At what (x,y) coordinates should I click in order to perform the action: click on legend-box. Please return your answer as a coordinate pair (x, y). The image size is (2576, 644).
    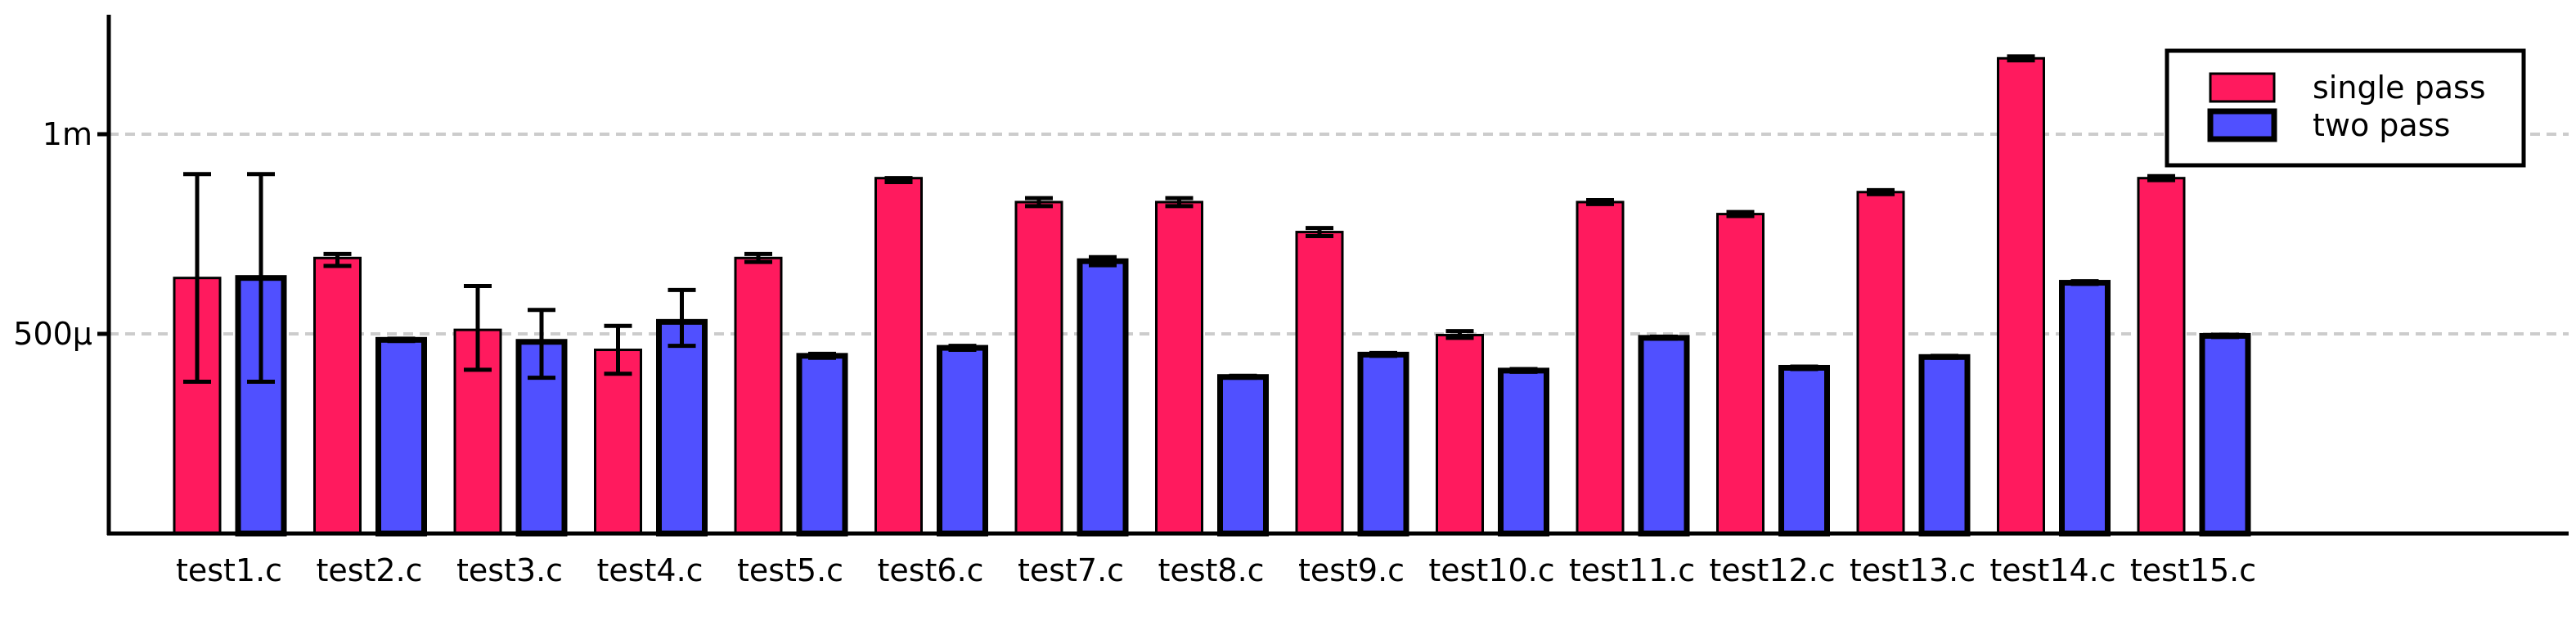
    Looking at the image, I should click on (2345, 108).